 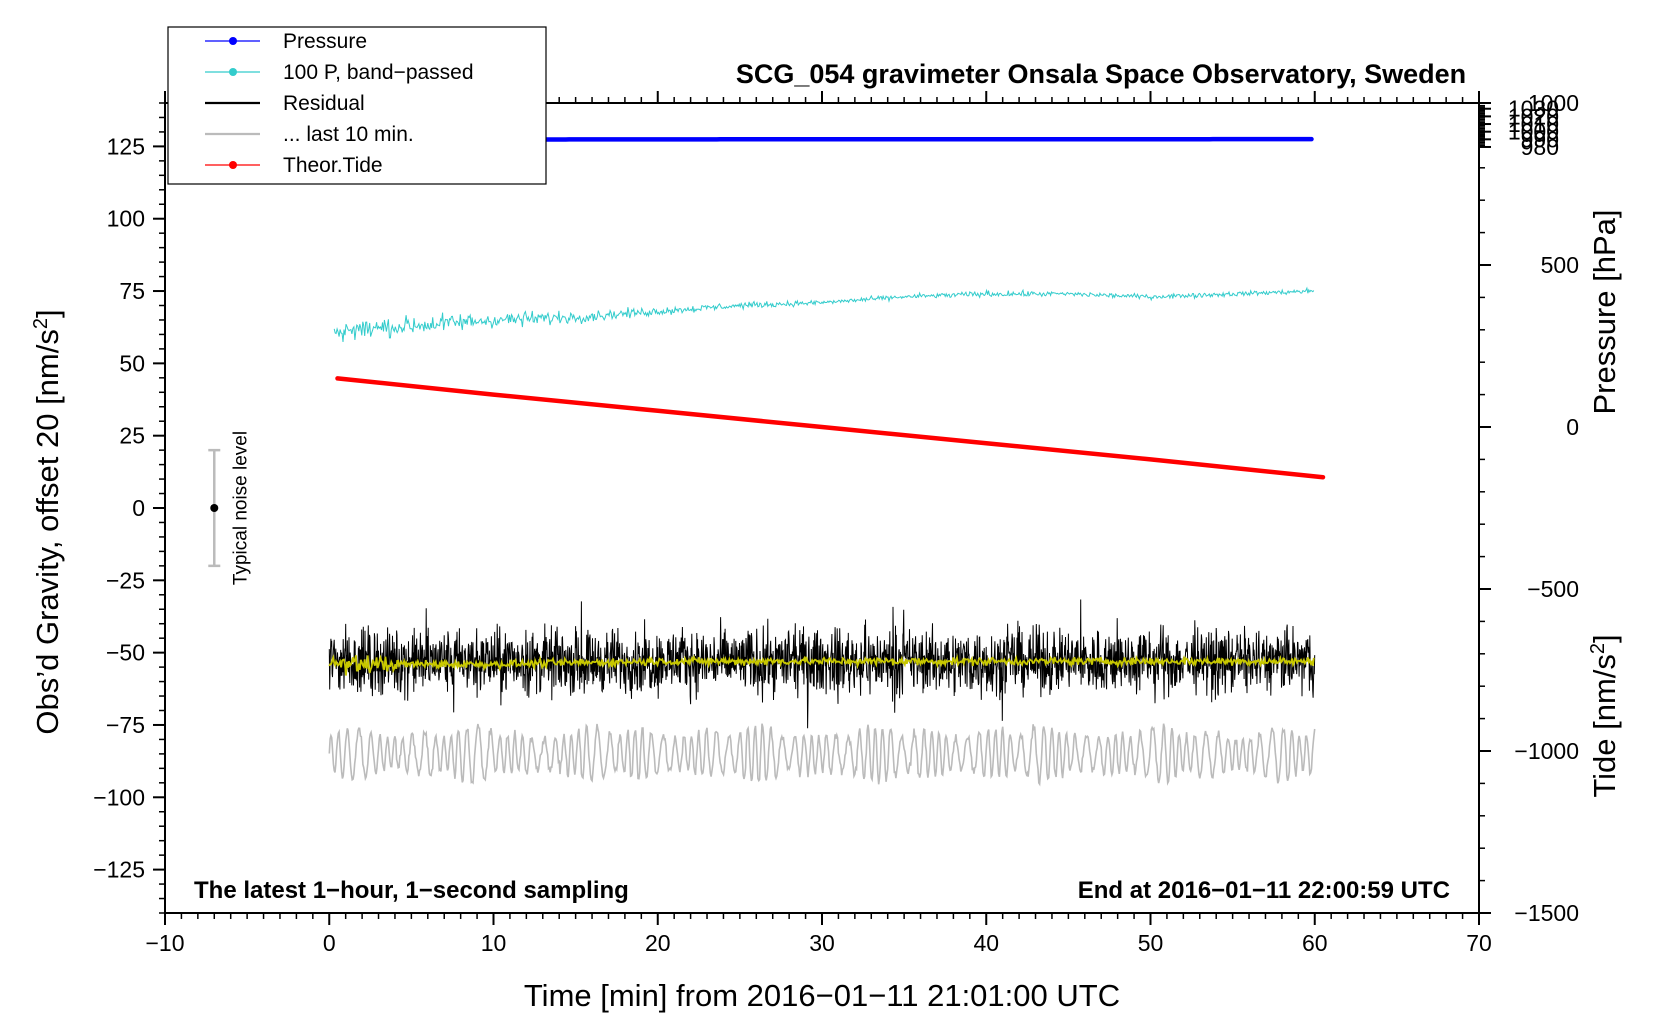 What do you see at coordinates (1546, 751) in the screenshot?
I see `tide-tick-label: −1000` at bounding box center [1546, 751].